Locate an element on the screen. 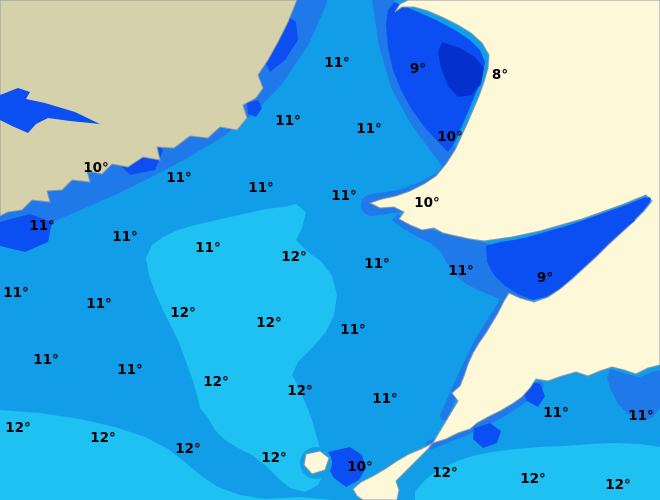 This screenshot has width=660, height=500. falmouth-bay-patch is located at coordinates (487, 435).